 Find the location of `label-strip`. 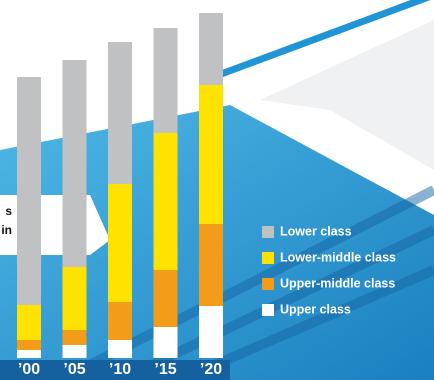

label-strip is located at coordinates (115, 370).